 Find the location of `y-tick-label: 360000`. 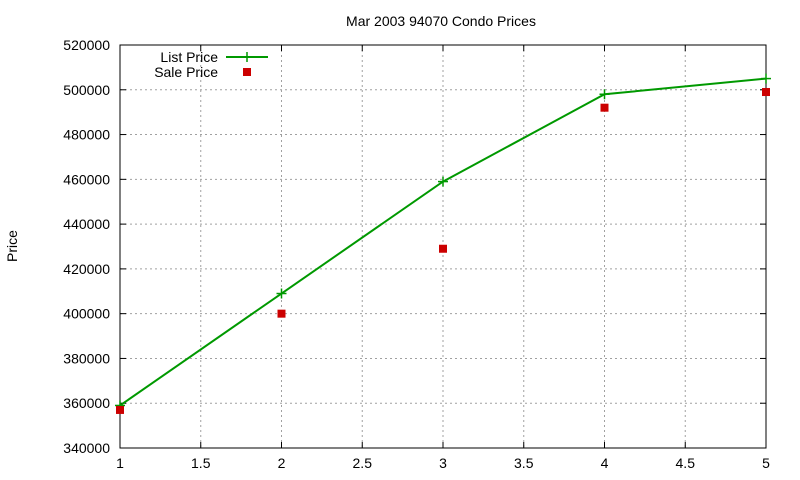

y-tick-label: 360000 is located at coordinates (86, 403).